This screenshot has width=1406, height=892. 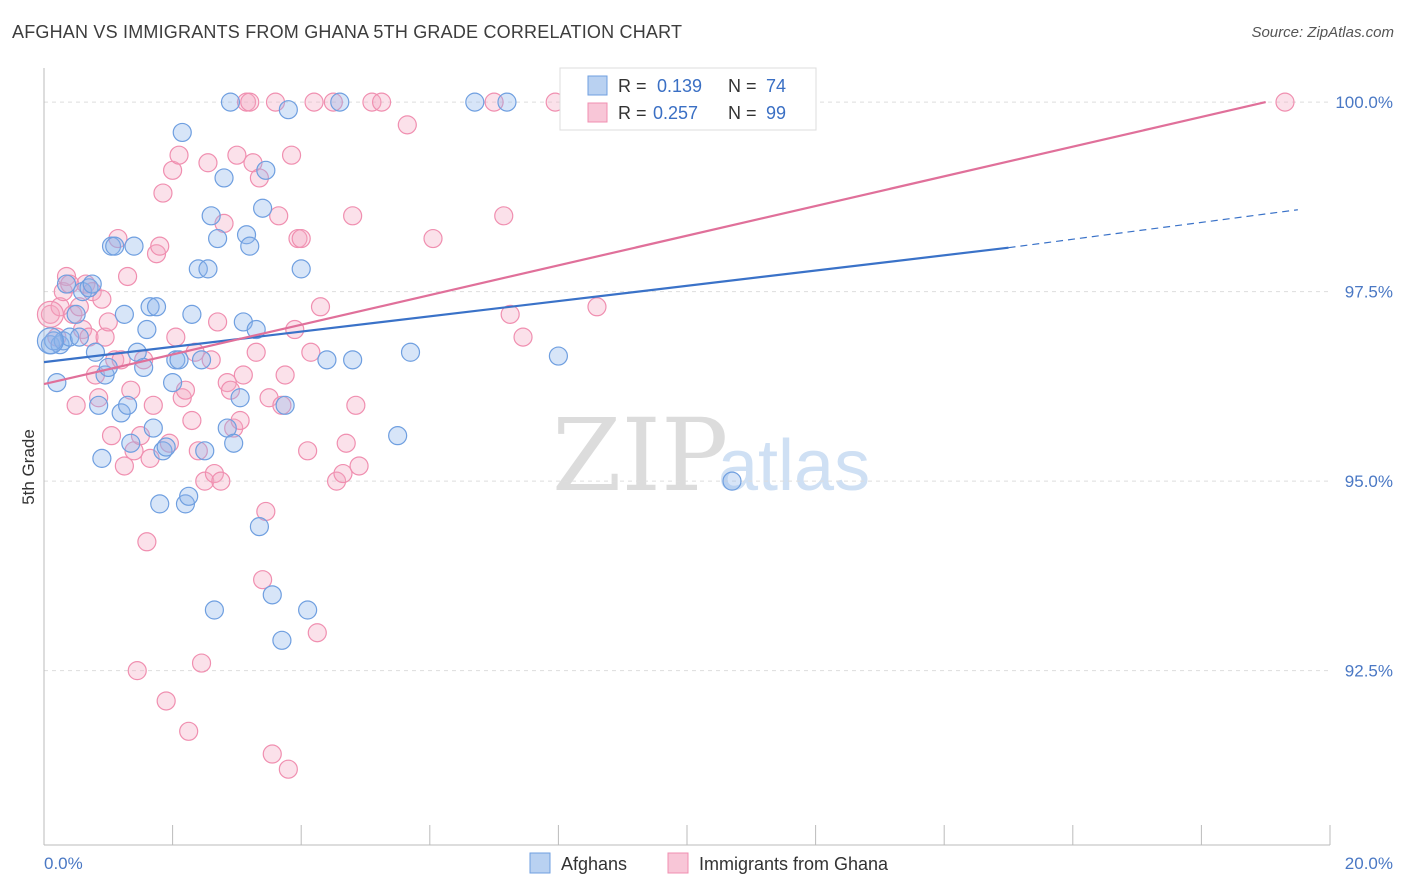 I want to click on legend-r-value-ghana: 0.257, so click(x=675, y=113).